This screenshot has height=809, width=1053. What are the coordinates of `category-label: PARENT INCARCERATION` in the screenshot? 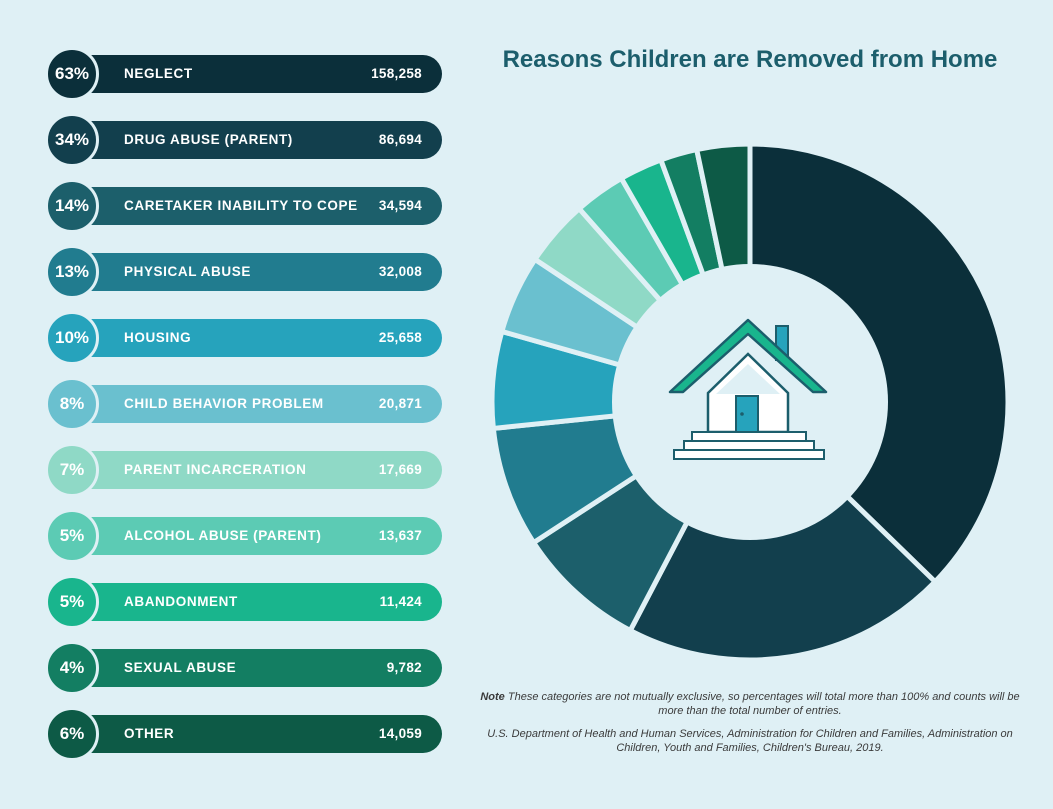 It's located at (215, 469).